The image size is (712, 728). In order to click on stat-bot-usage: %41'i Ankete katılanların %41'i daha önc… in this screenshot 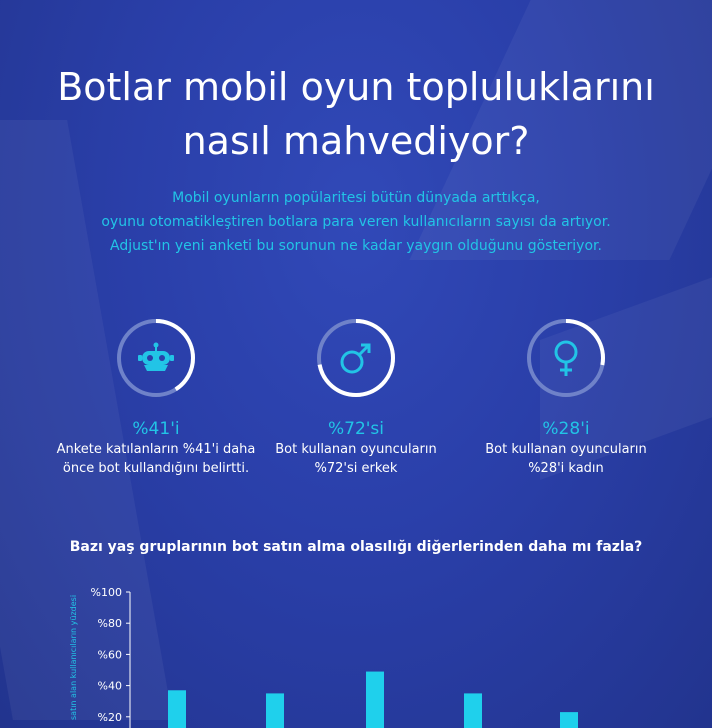, I will do `click(156, 398)`.